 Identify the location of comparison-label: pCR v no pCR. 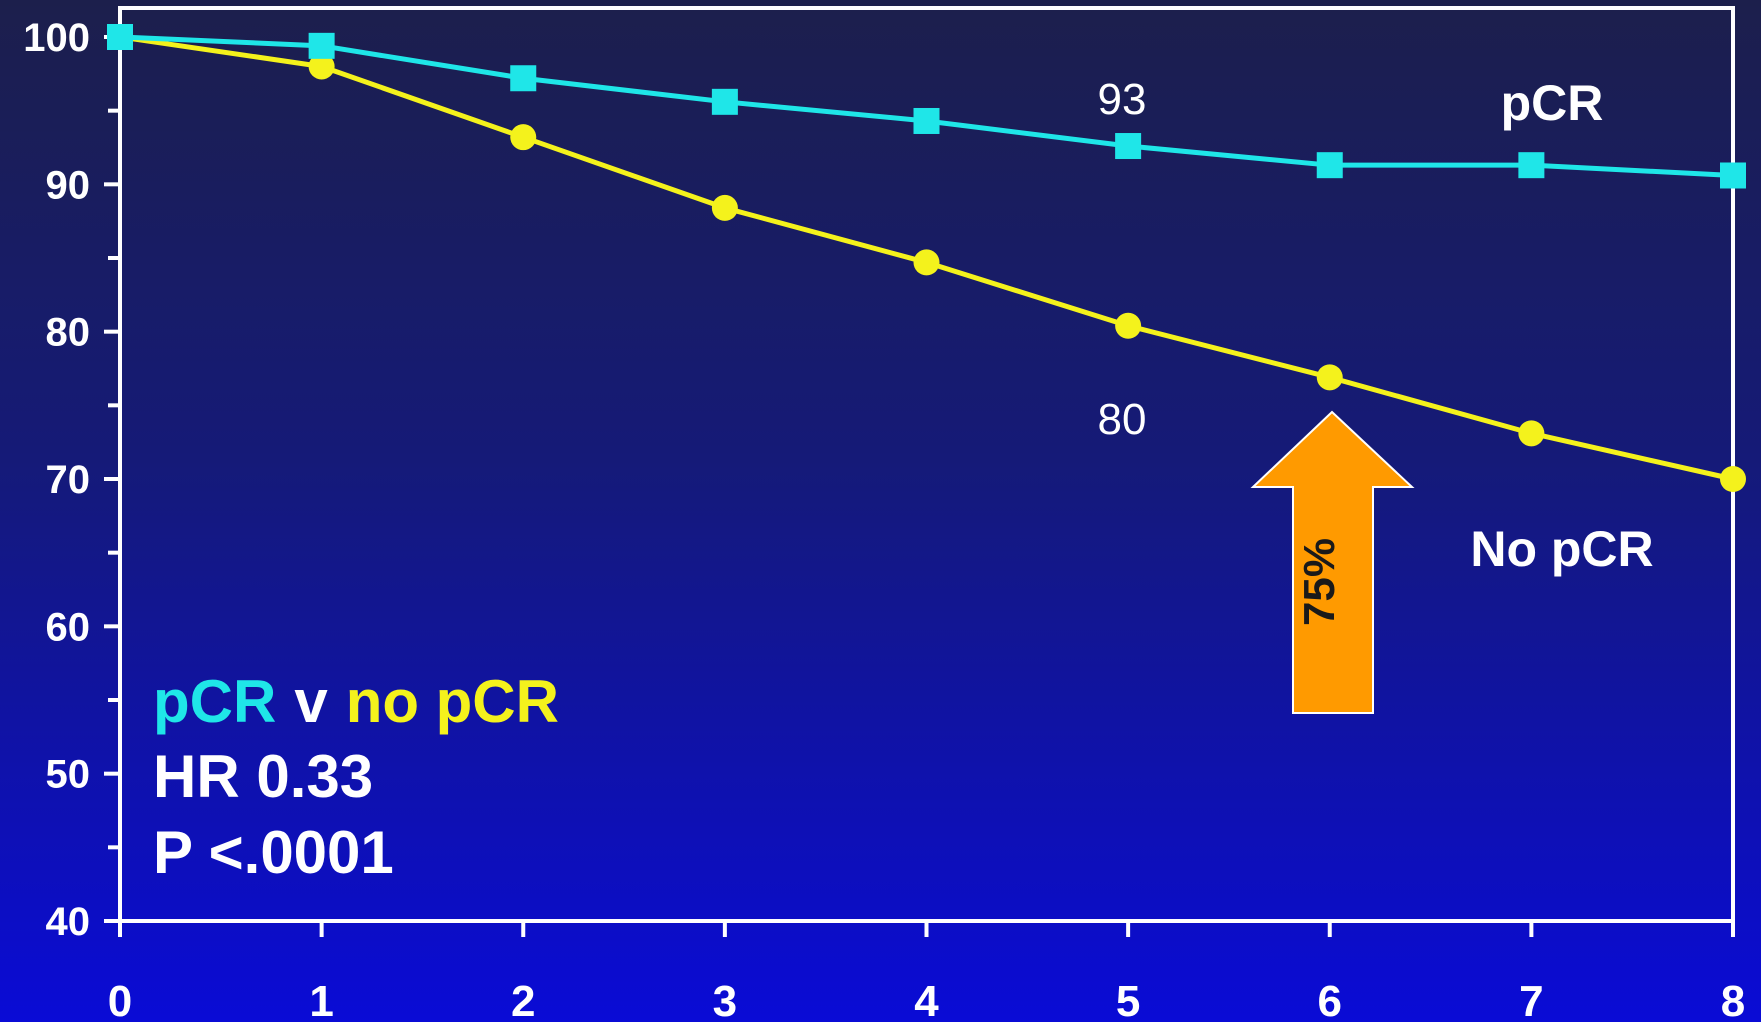
(356, 701).